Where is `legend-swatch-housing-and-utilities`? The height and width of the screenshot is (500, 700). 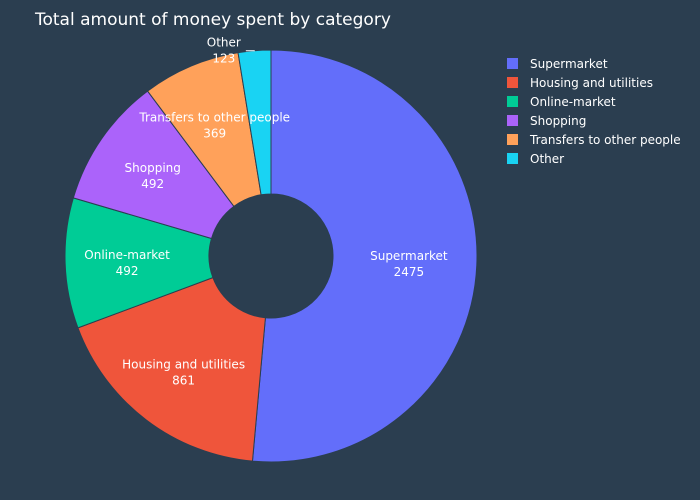
legend-swatch-housing-and-utilities is located at coordinates (512, 82).